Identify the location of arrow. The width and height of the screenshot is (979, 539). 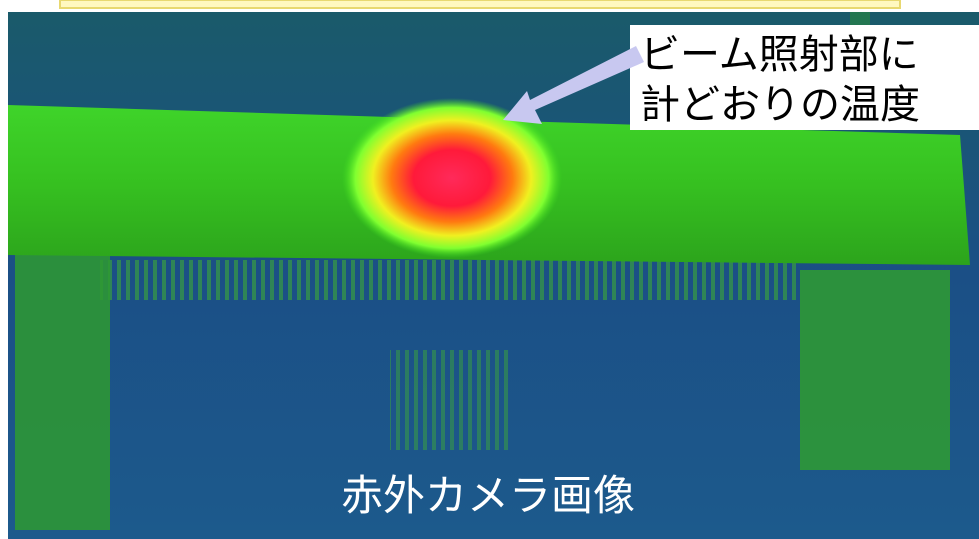
(573, 85).